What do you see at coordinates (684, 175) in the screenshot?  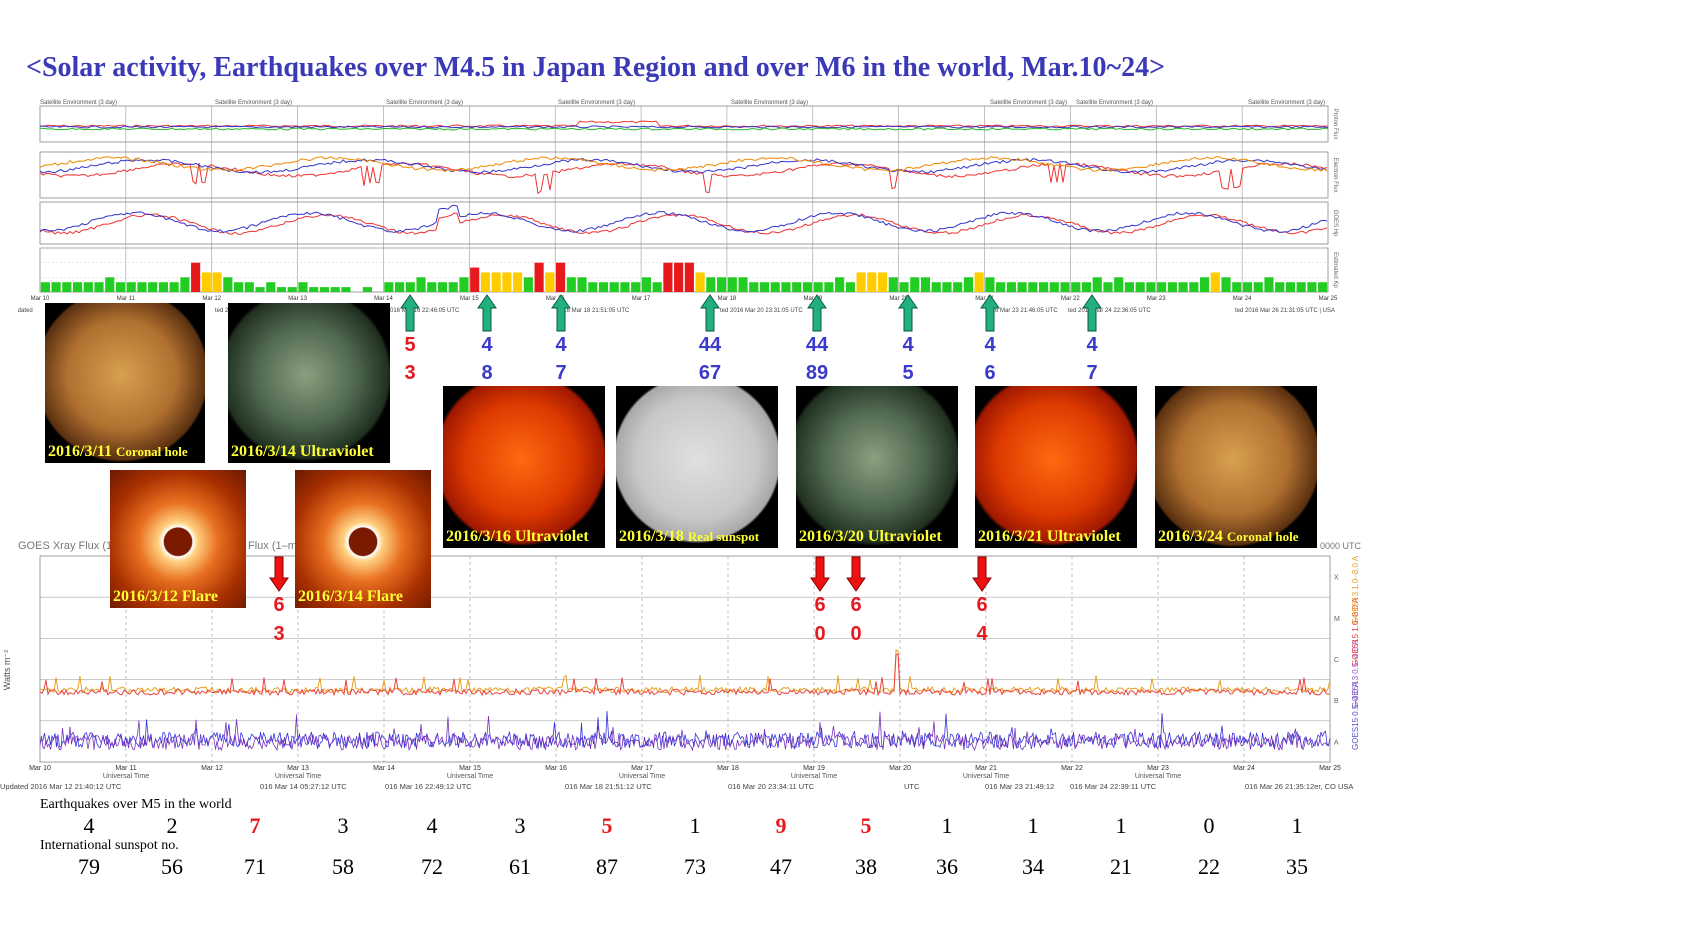 I see `row-frame` at bounding box center [684, 175].